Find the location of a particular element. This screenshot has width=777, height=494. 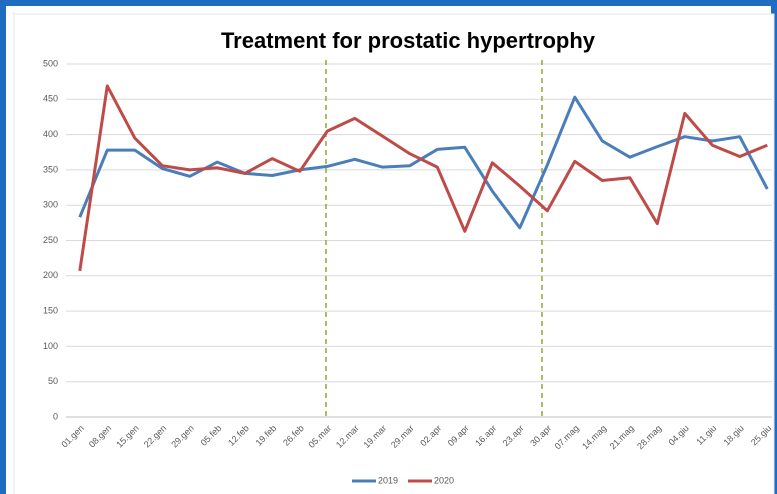

legend-label: 2020 is located at coordinates (444, 480).